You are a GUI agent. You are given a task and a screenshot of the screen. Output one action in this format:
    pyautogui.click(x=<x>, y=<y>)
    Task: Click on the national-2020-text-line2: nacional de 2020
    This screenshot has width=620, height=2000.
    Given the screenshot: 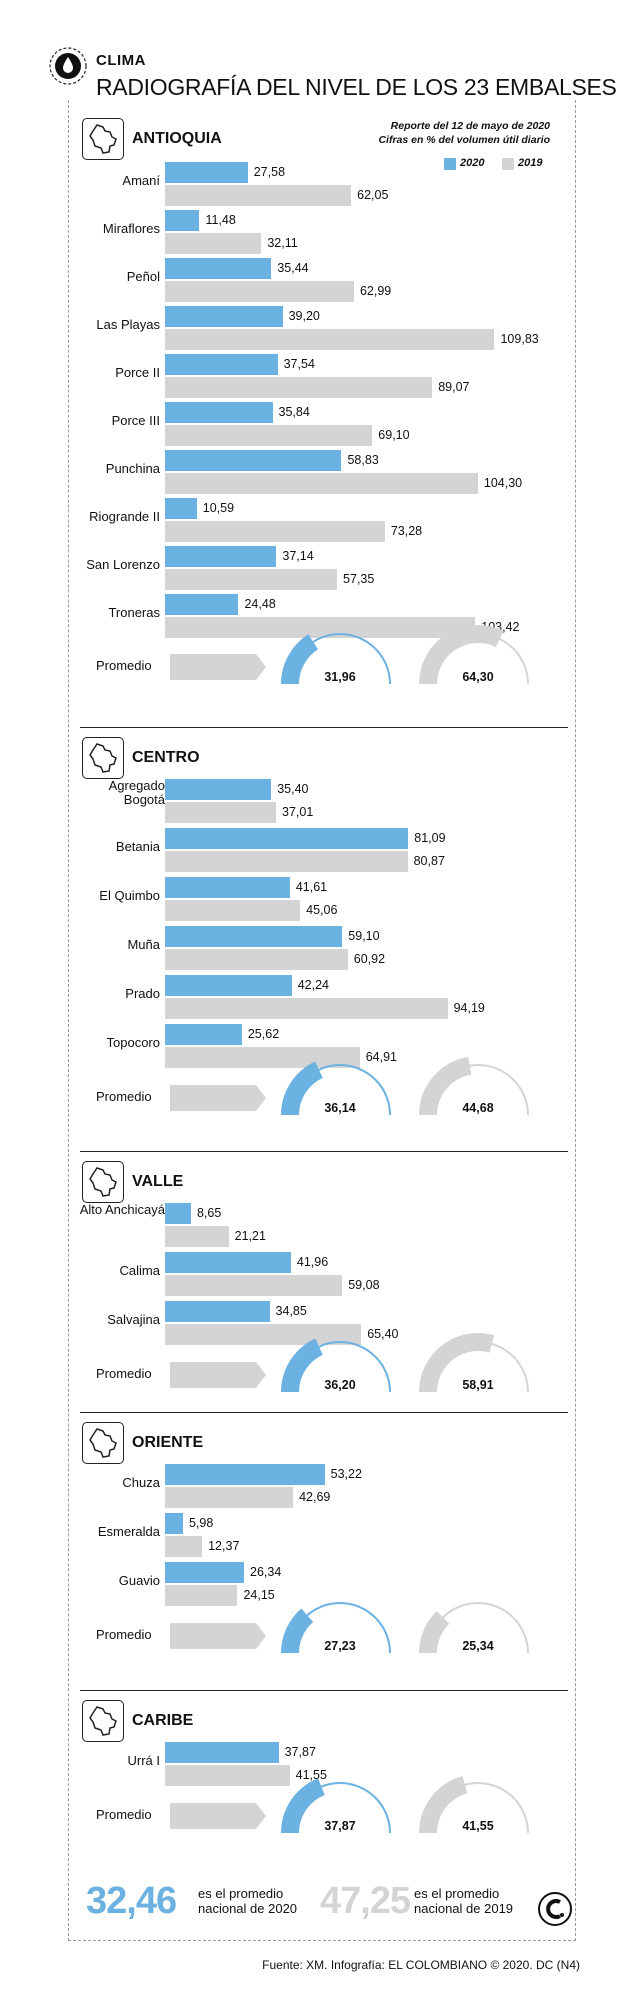 What is the action you would take?
    pyautogui.click(x=248, y=1908)
    